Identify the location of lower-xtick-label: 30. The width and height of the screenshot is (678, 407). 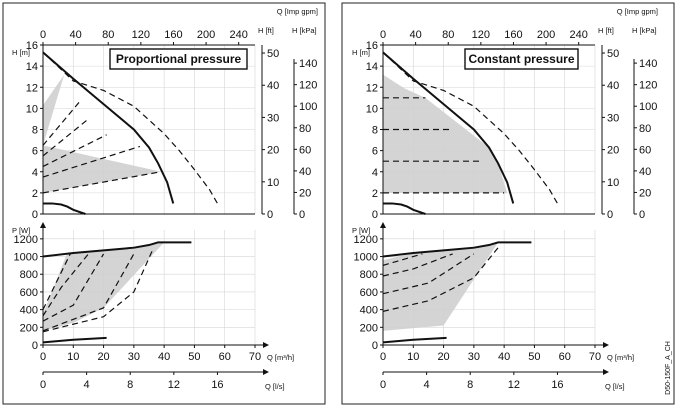
(474, 357).